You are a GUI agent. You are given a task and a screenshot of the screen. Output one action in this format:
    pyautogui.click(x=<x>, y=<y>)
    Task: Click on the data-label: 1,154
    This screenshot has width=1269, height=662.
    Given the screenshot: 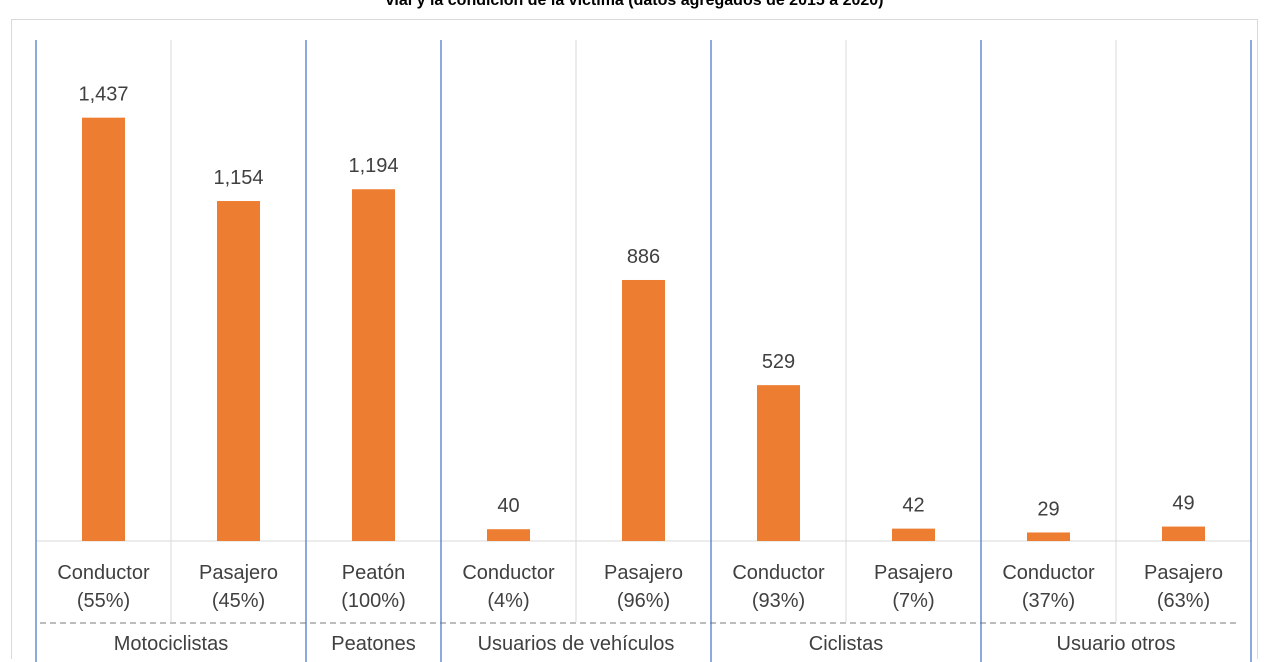 What is the action you would take?
    pyautogui.click(x=238, y=178)
    